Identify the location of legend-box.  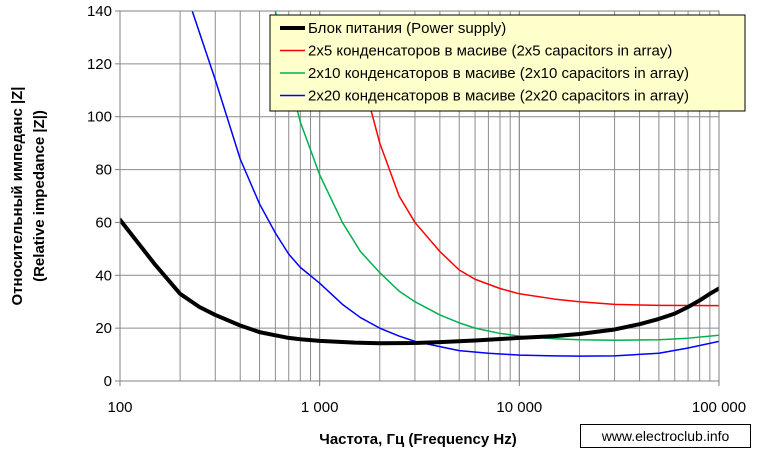
(507, 63).